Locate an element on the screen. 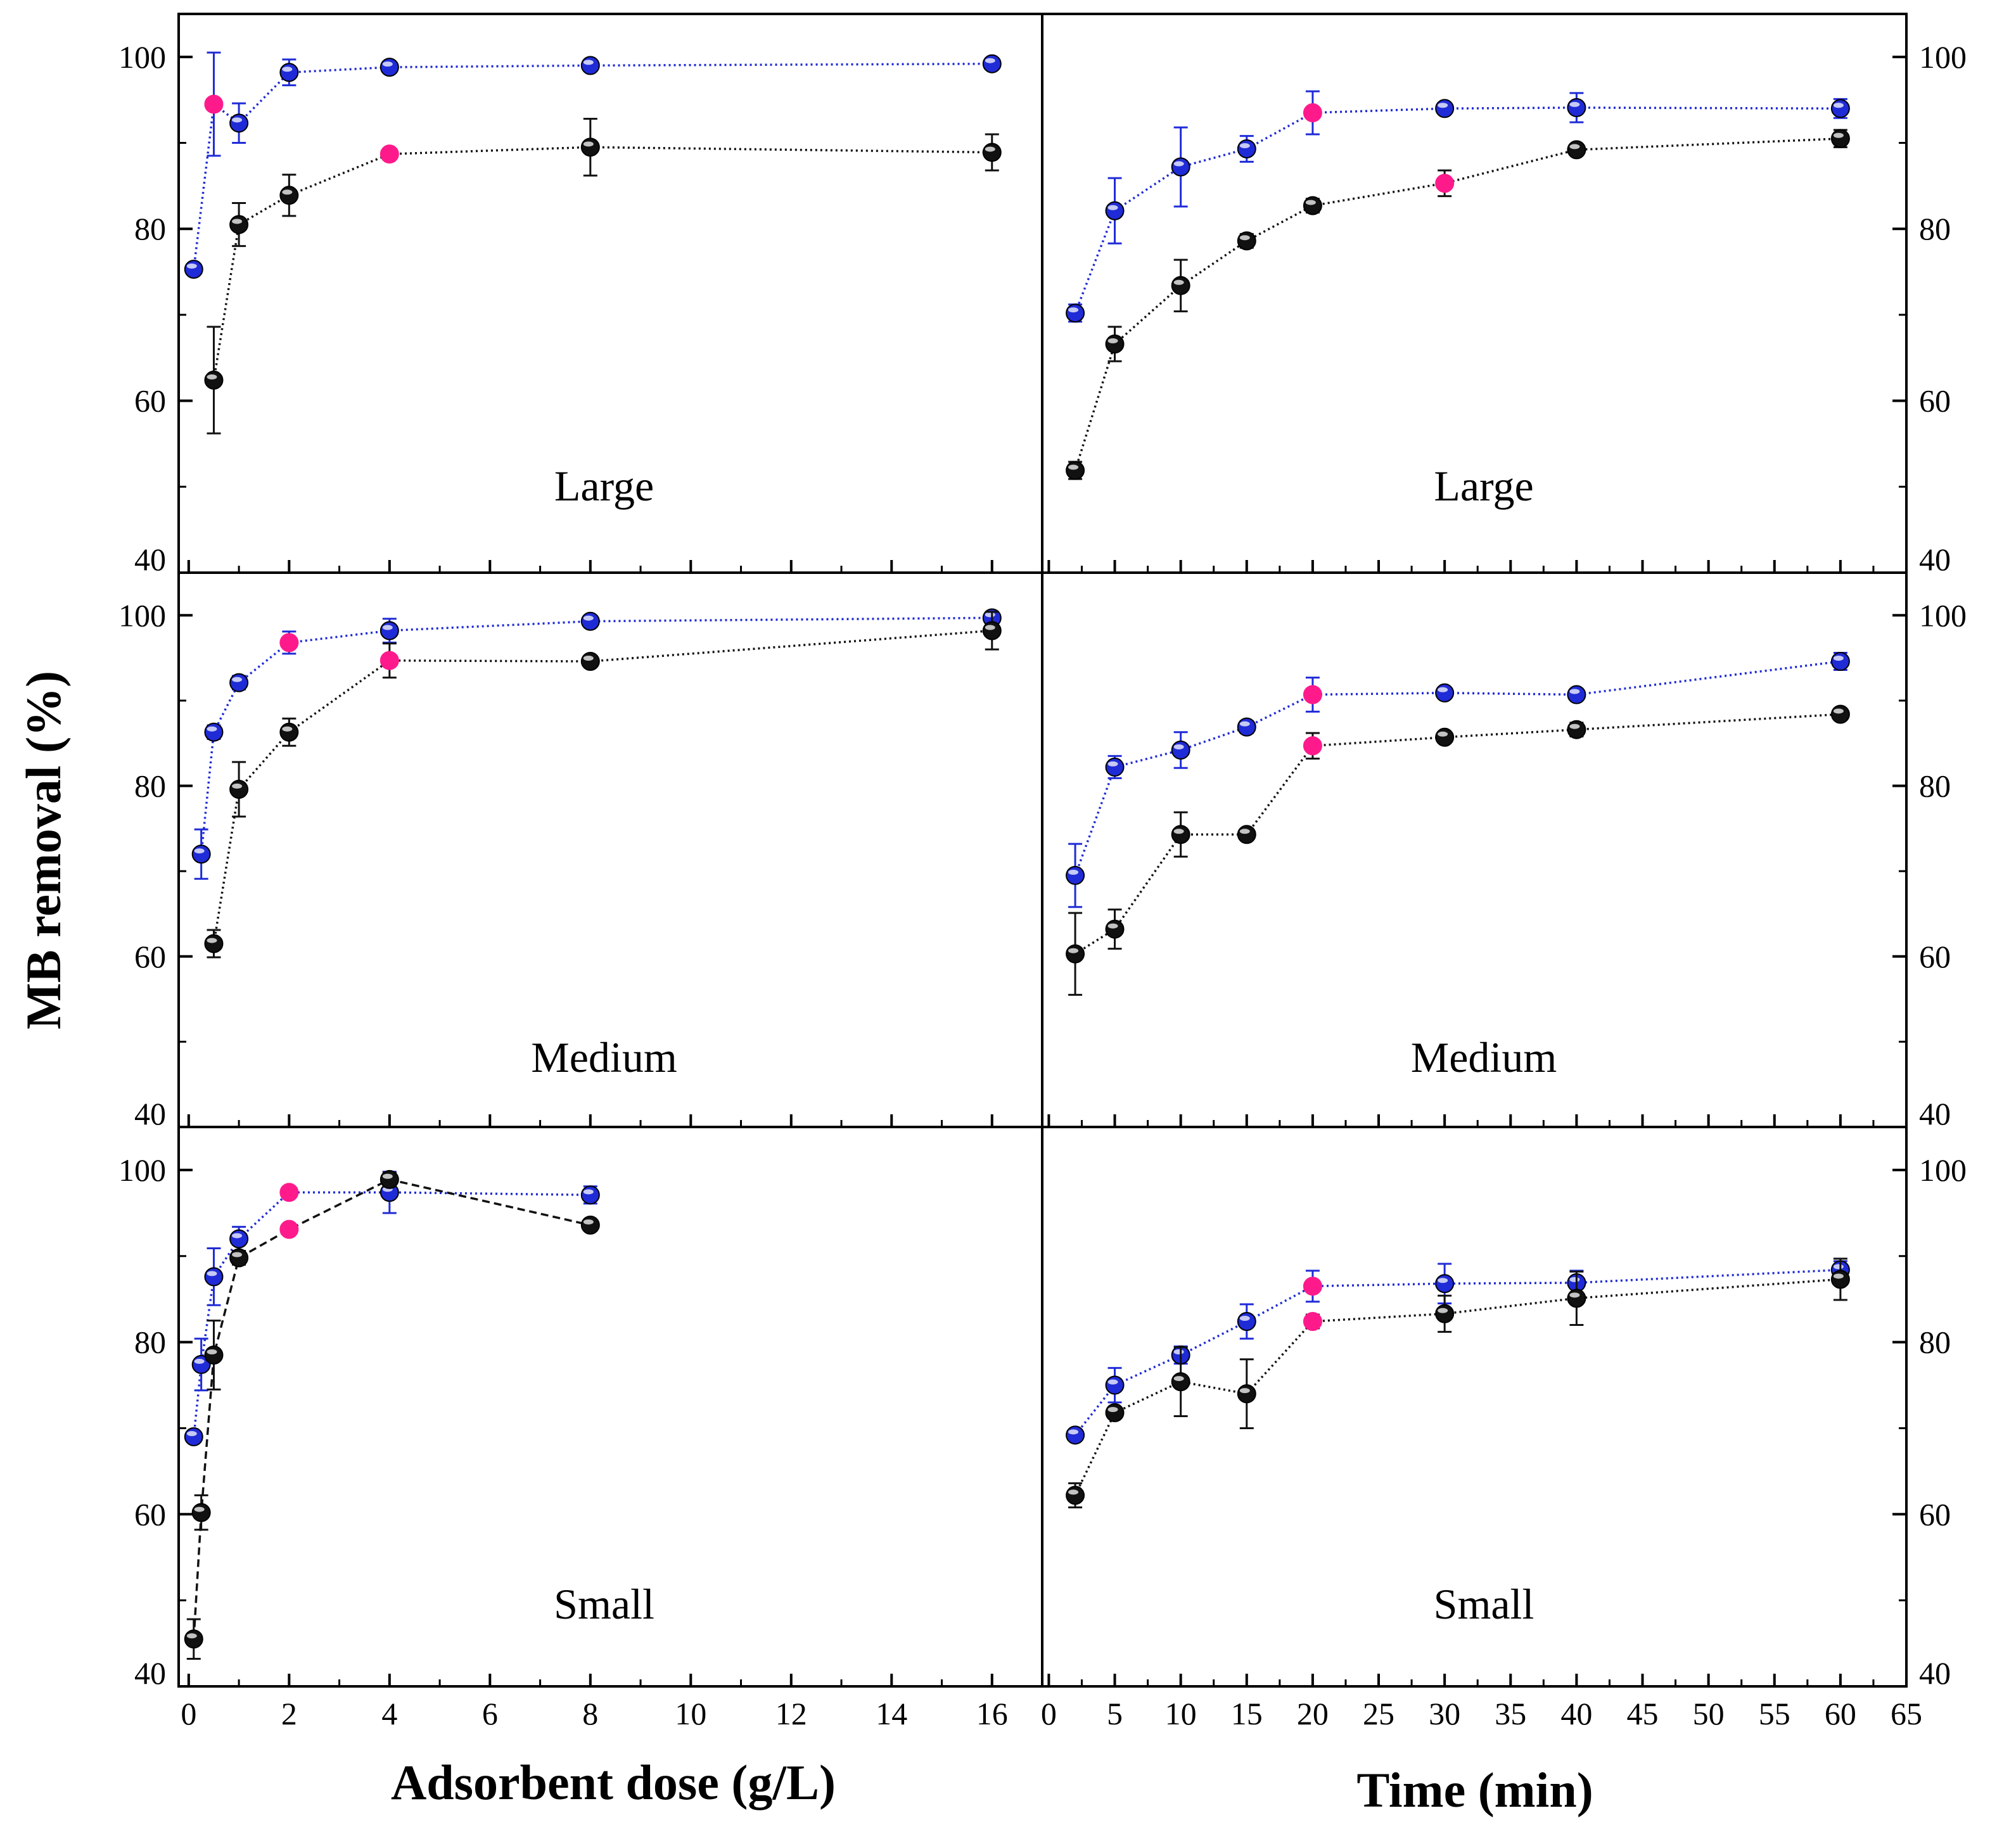  y-axis-title: MB removal (%) is located at coordinates (43, 850).